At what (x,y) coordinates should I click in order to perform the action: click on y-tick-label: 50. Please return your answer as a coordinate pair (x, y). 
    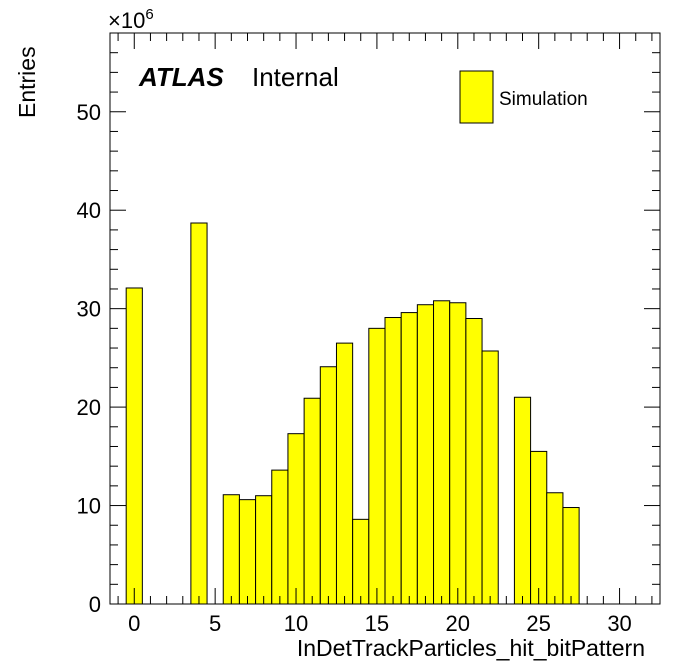
    Looking at the image, I should click on (89, 112).